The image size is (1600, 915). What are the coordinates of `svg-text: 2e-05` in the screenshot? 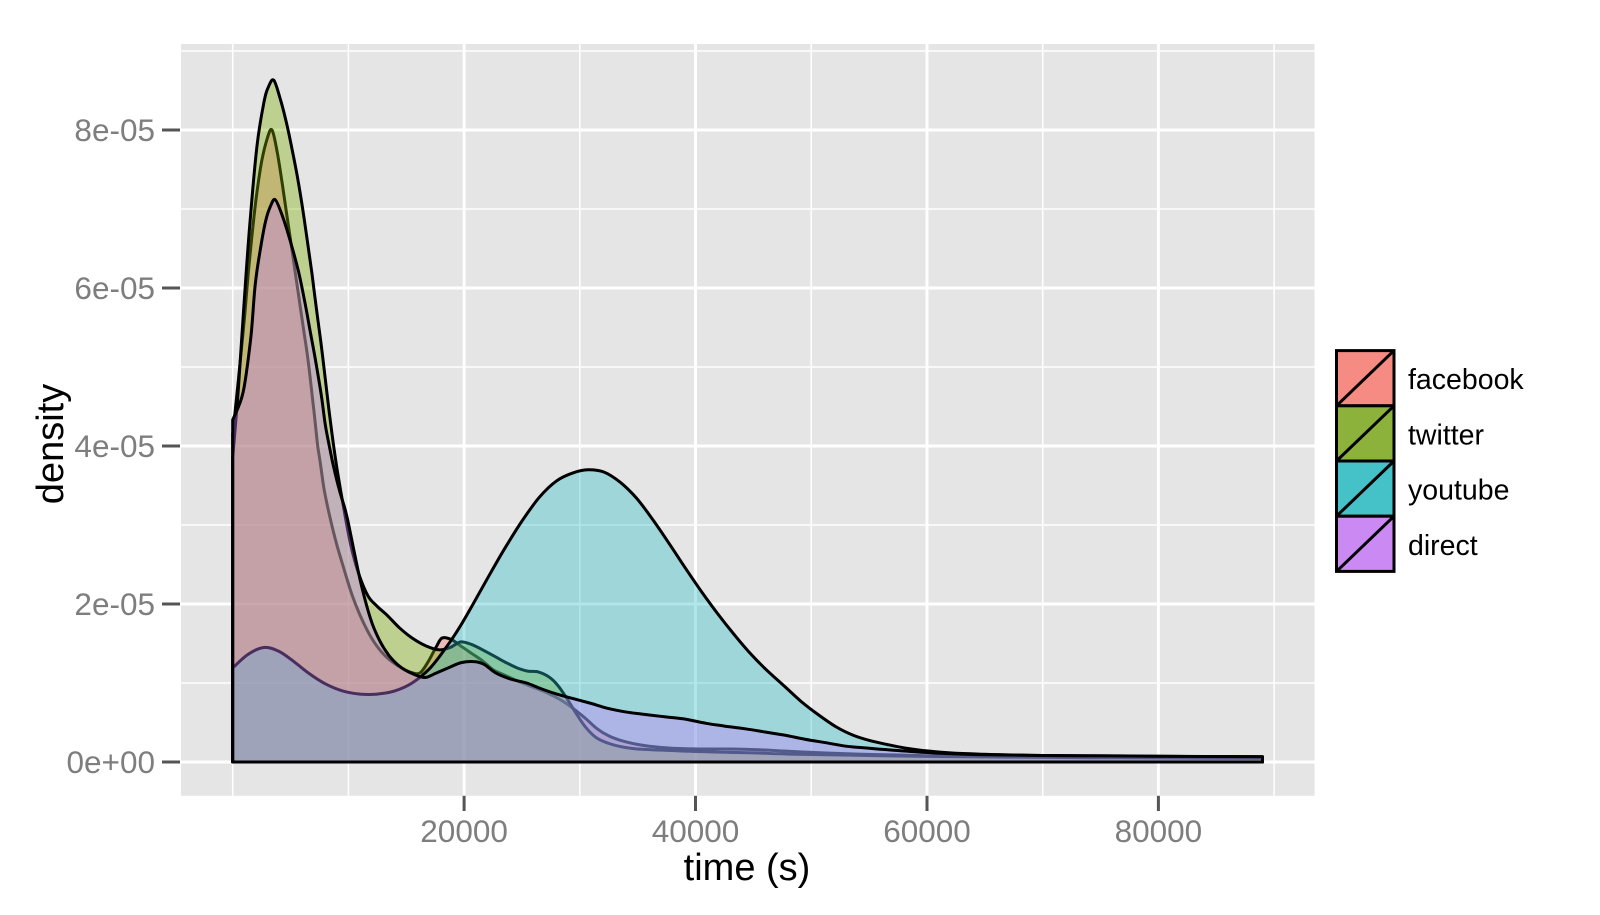 It's located at (114, 604).